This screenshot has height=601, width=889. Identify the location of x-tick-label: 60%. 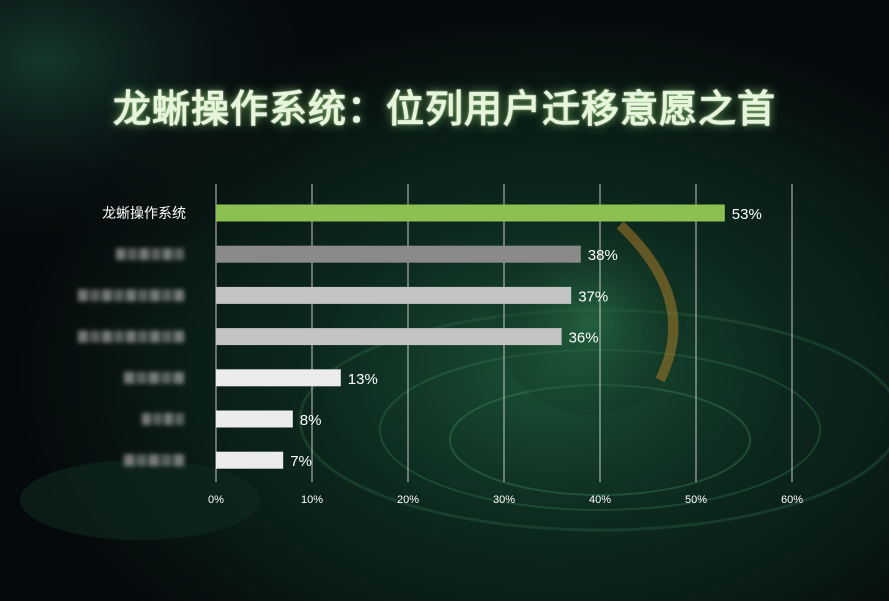
(792, 500).